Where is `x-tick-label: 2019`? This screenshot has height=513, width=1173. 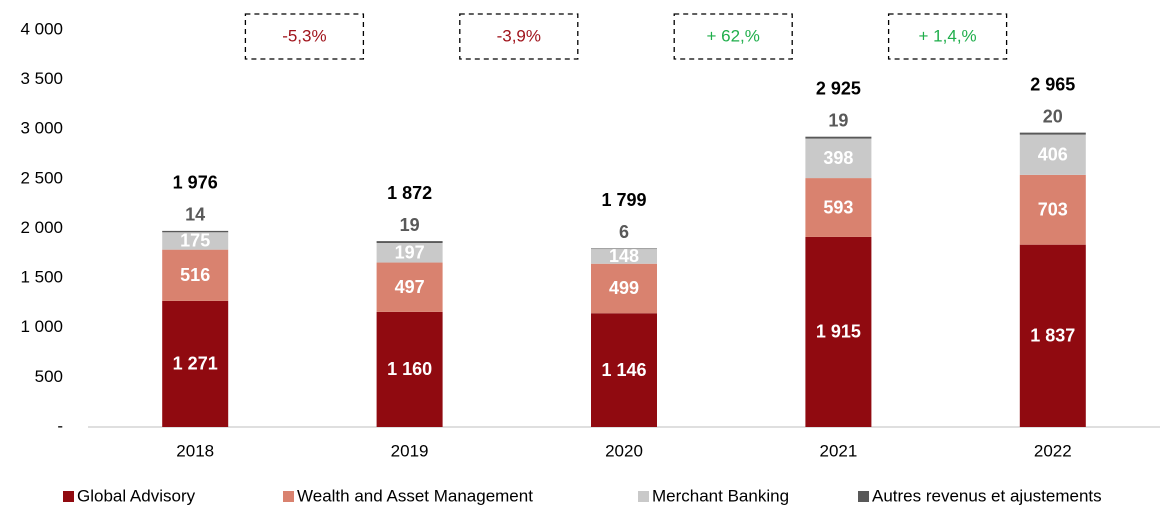 x-tick-label: 2019 is located at coordinates (410, 450).